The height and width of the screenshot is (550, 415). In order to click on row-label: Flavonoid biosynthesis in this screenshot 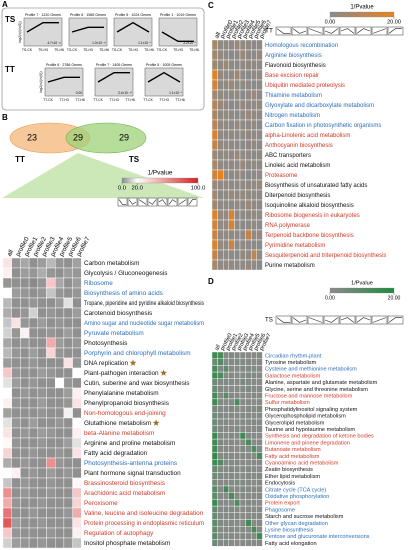, I will do `click(295, 66)`.